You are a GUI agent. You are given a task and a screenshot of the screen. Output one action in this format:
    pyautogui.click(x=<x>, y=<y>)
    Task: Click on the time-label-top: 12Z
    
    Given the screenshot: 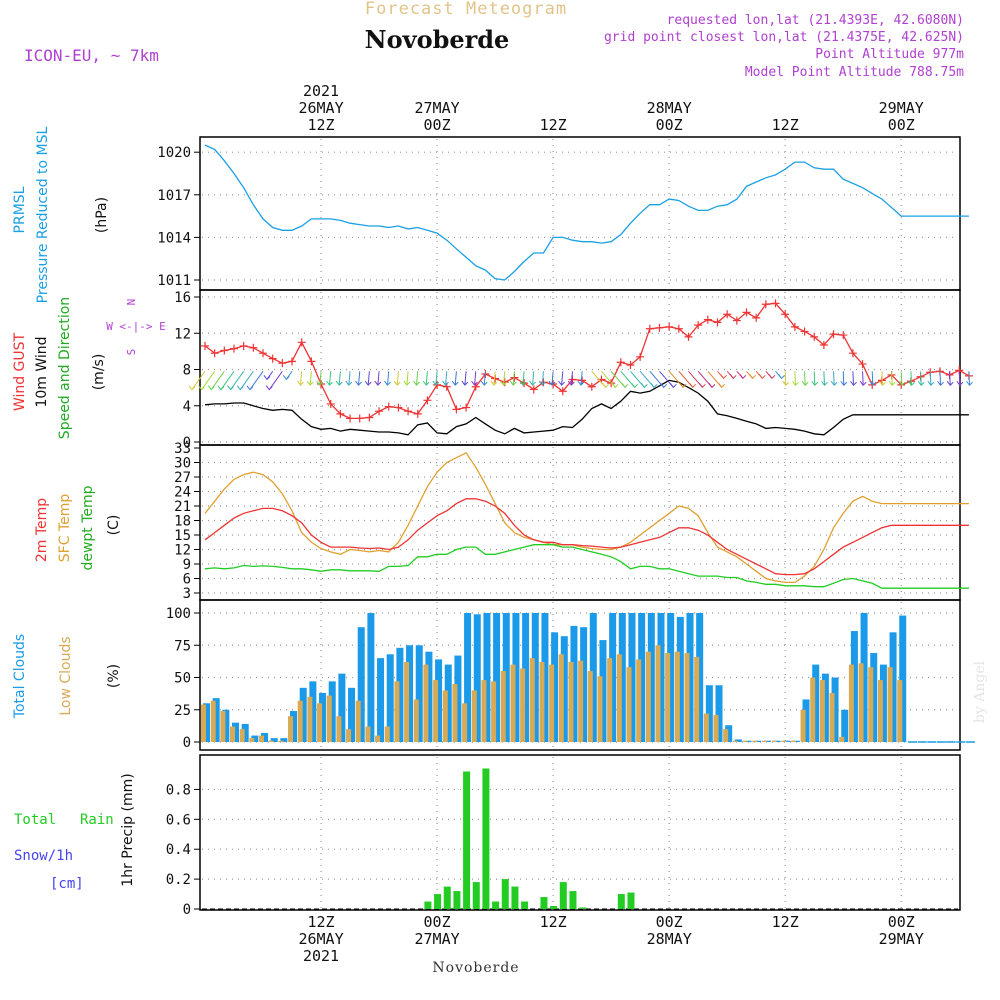 What is the action you would take?
    pyautogui.click(x=785, y=125)
    